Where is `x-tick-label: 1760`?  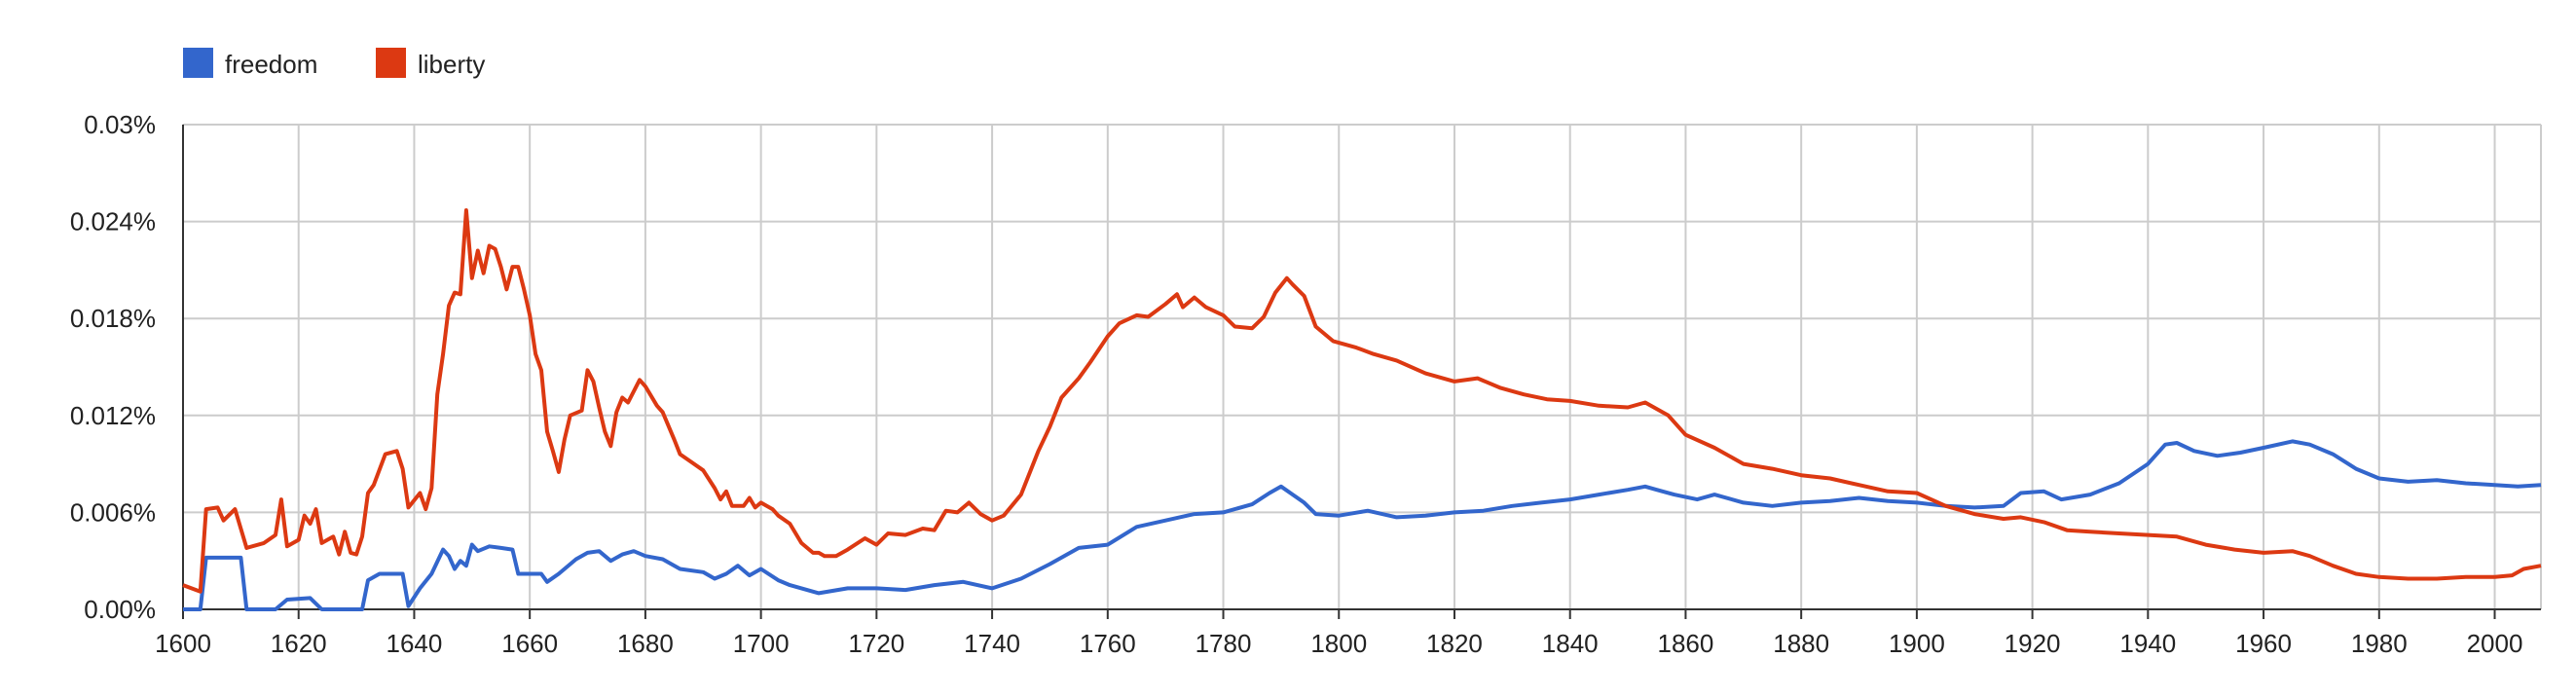 x-tick-label: 1760 is located at coordinates (1108, 643).